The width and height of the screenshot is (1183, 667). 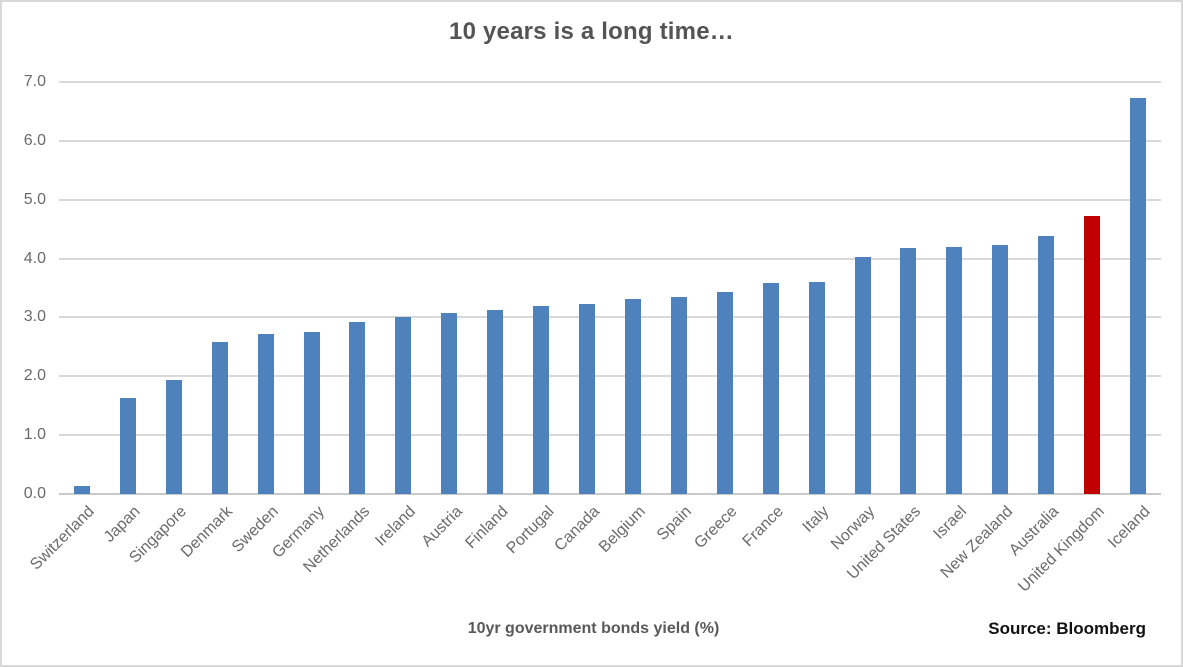 I want to click on bar-united-kingdom, so click(x=1092, y=354).